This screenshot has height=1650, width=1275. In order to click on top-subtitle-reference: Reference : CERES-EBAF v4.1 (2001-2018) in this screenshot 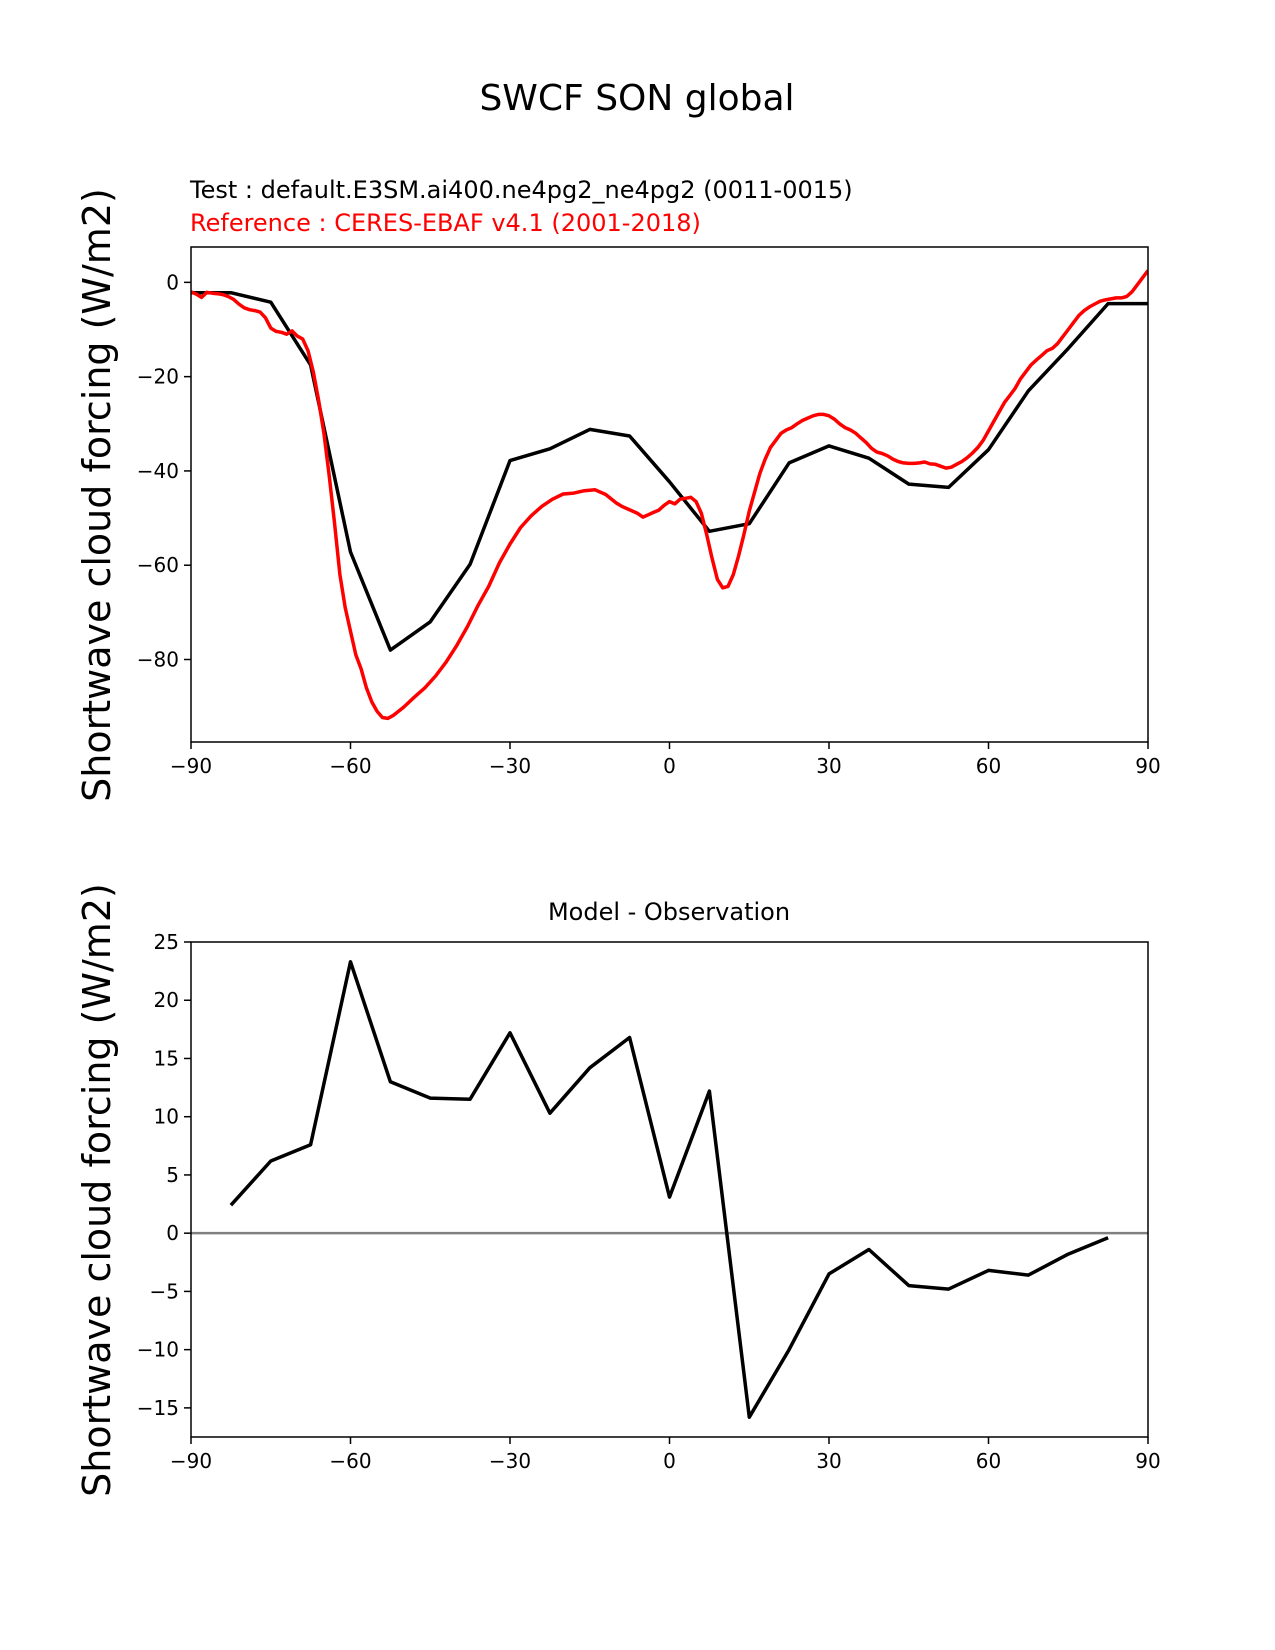, I will do `click(445, 223)`.